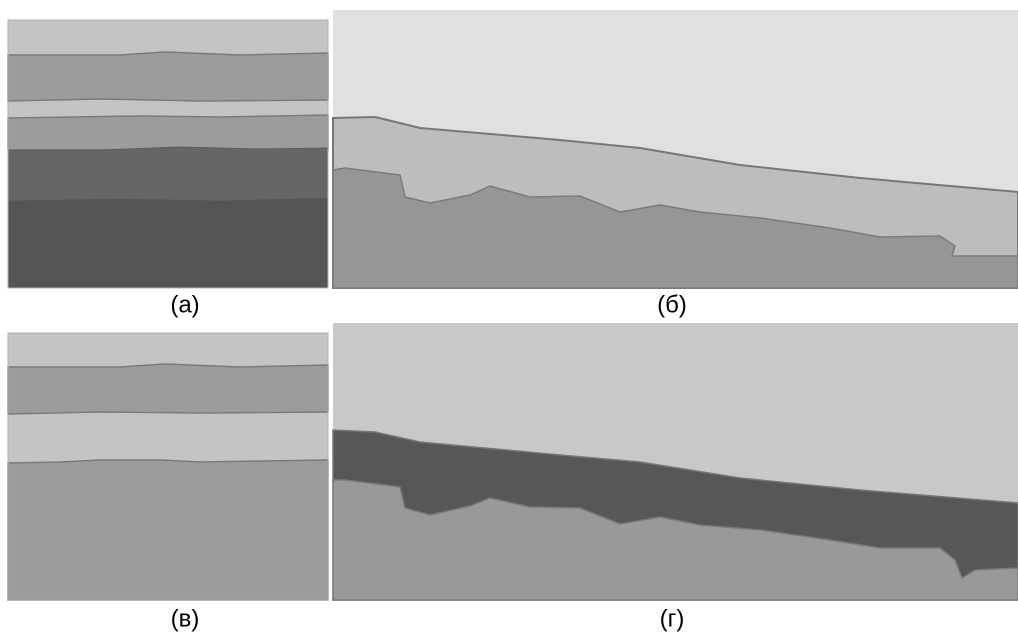 Image resolution: width=1018 pixels, height=635 pixels. Describe the element at coordinates (672, 618) in the screenshot. I see `caption: (г)` at that location.